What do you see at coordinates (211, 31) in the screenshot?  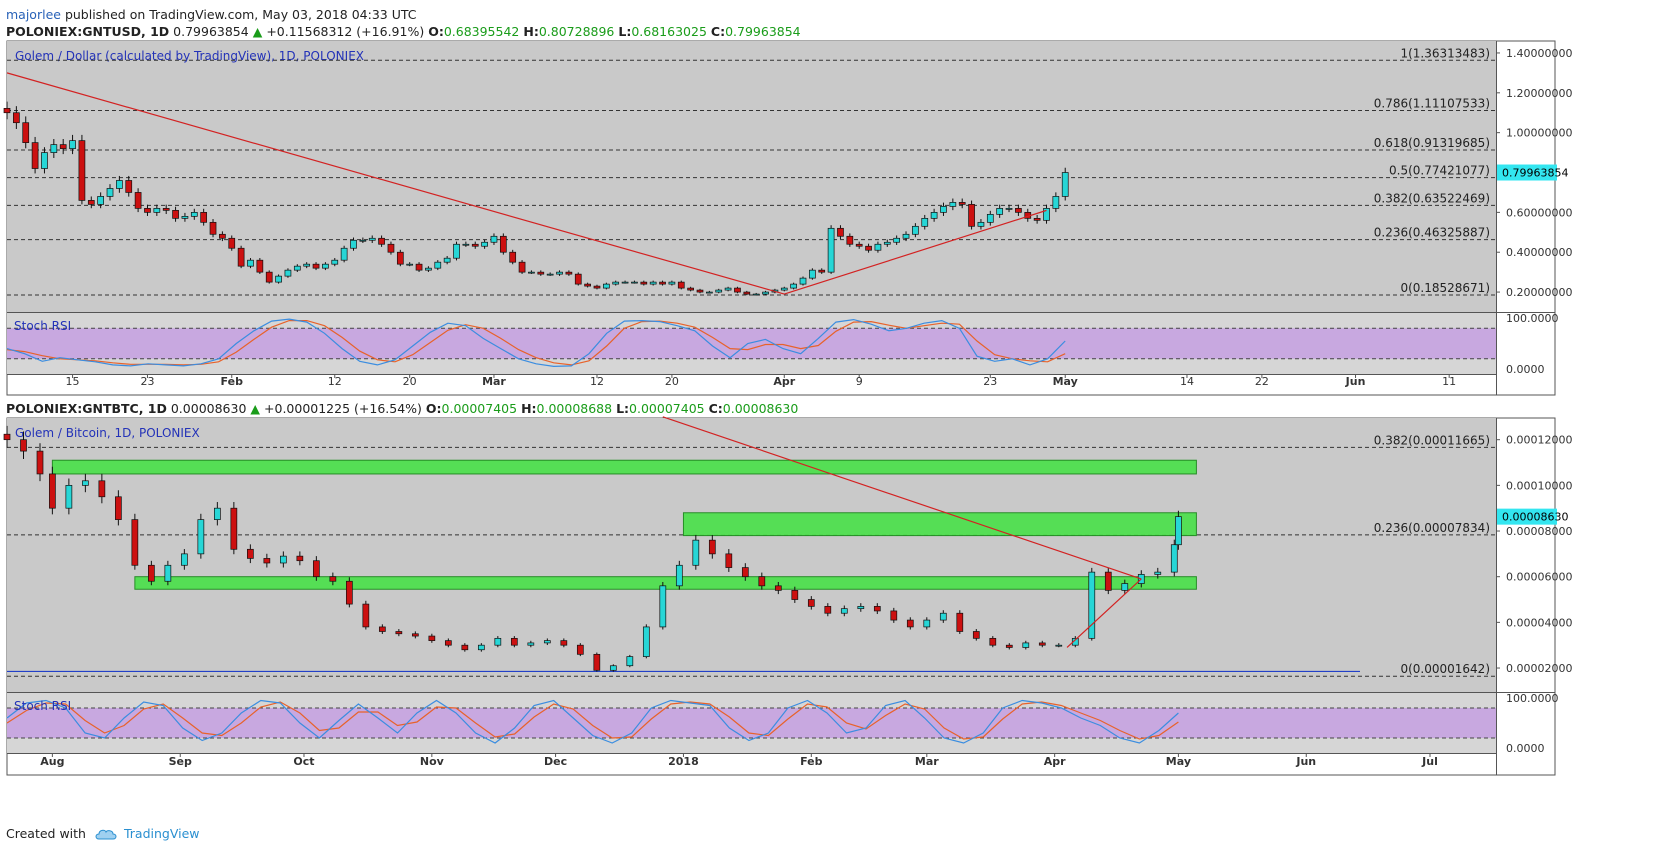 I see `last-price: 0.79963854` at bounding box center [211, 31].